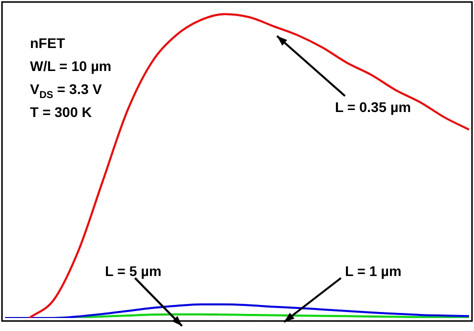 This screenshot has width=474, height=331. What do you see at coordinates (71, 66) in the screenshot?
I see `annotation: W/L = 10 µm` at bounding box center [71, 66].